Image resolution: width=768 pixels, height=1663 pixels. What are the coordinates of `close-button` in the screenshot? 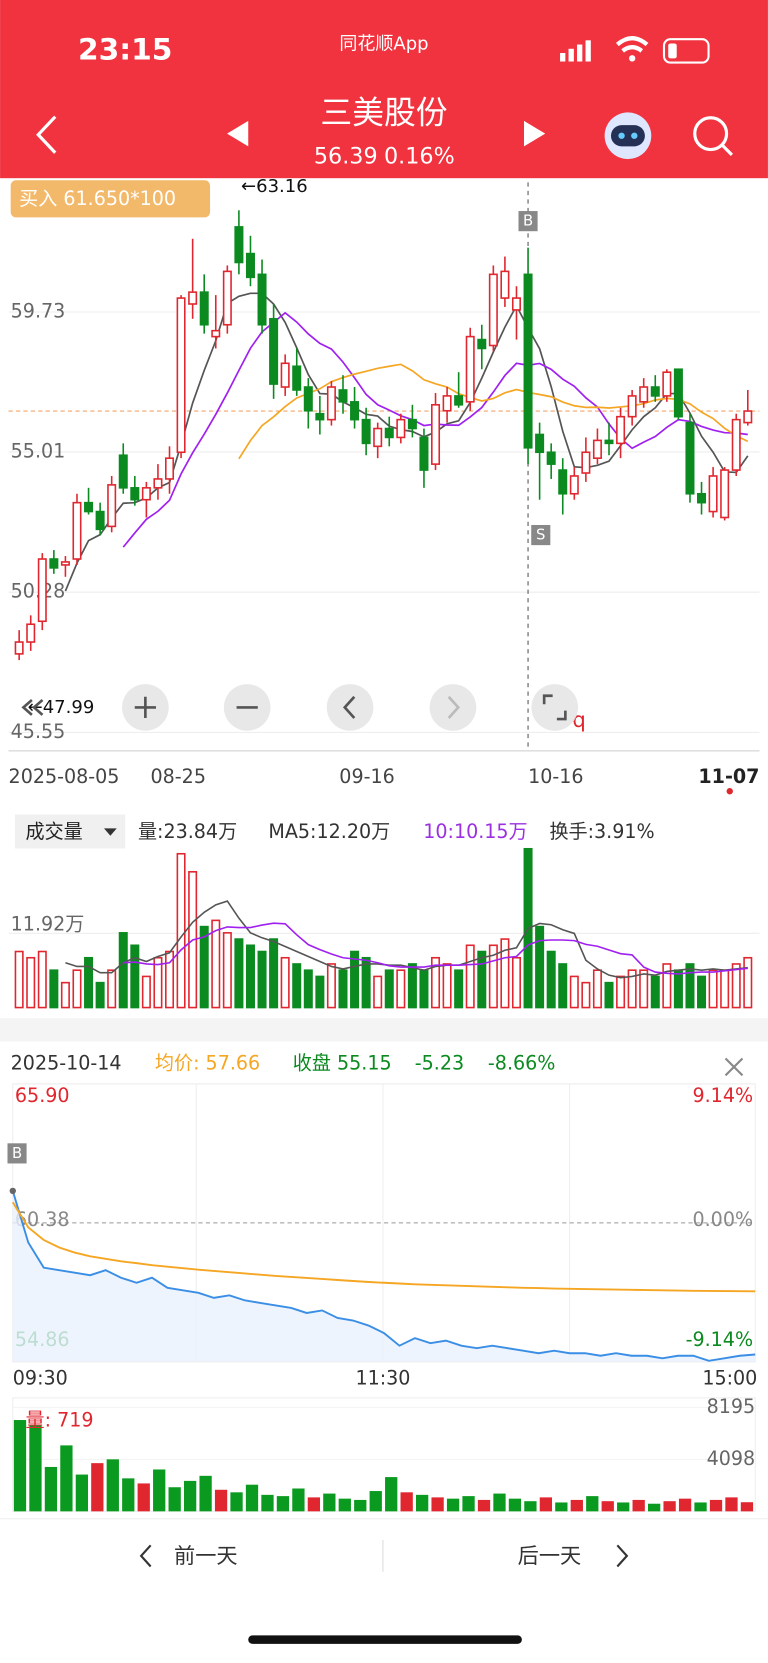 It's located at (734, 1067).